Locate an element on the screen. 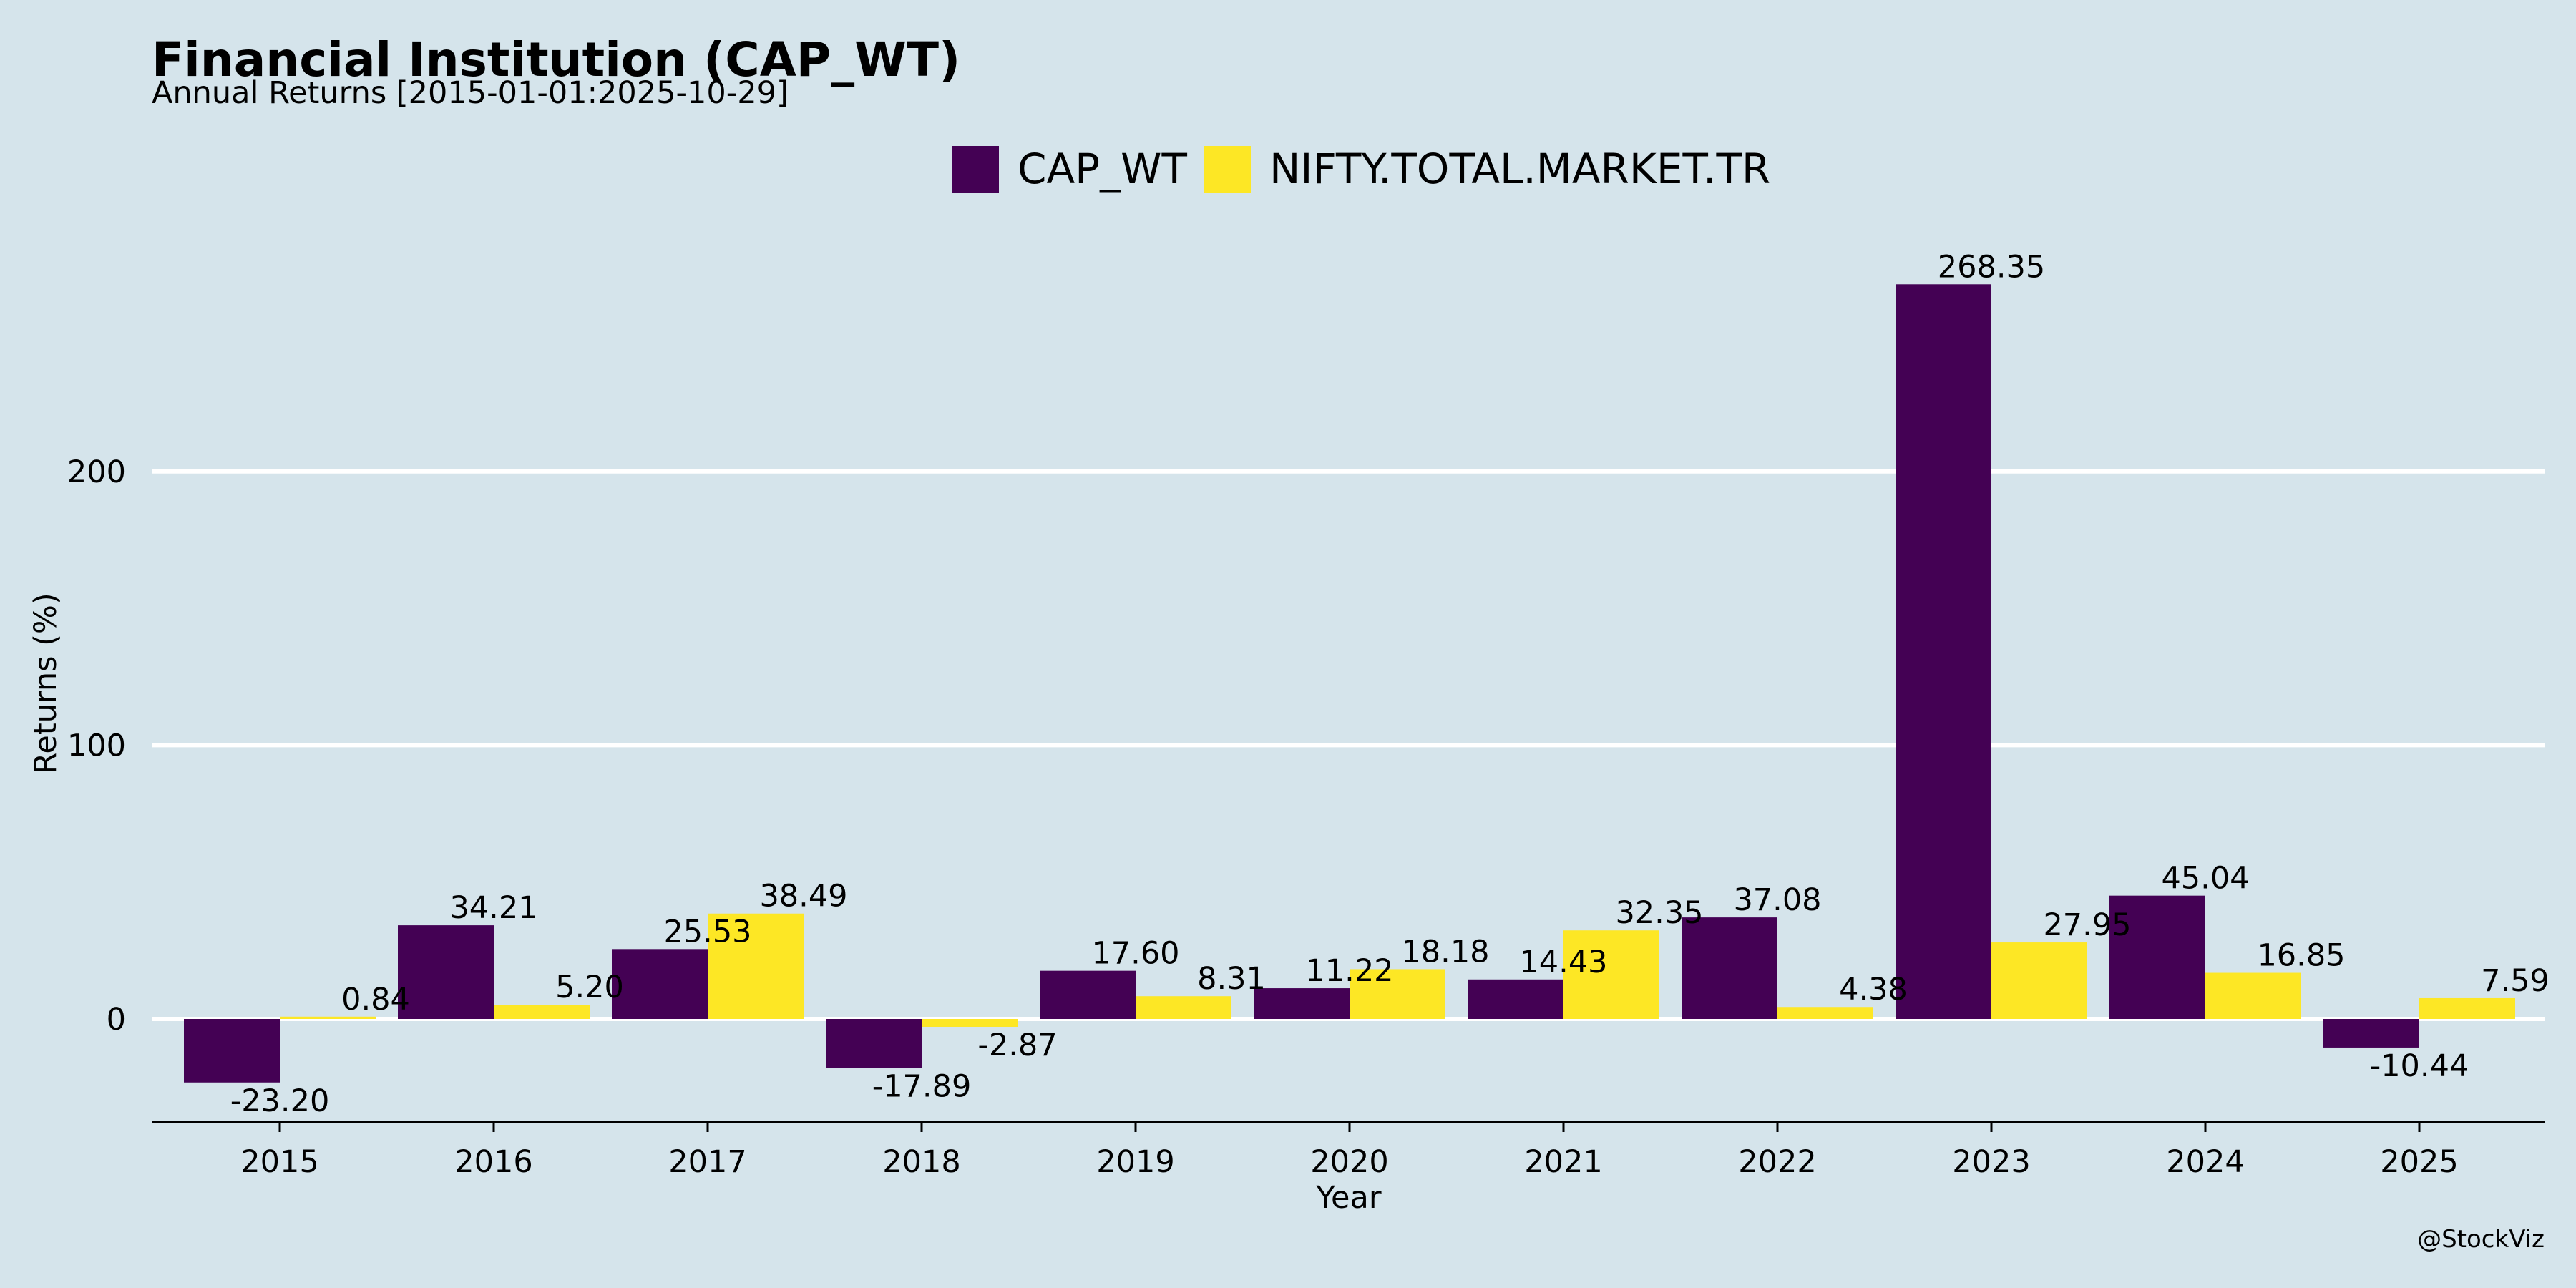 Image resolution: width=2576 pixels, height=1288 pixels. watermark: @StockViz is located at coordinates (2481, 1239).